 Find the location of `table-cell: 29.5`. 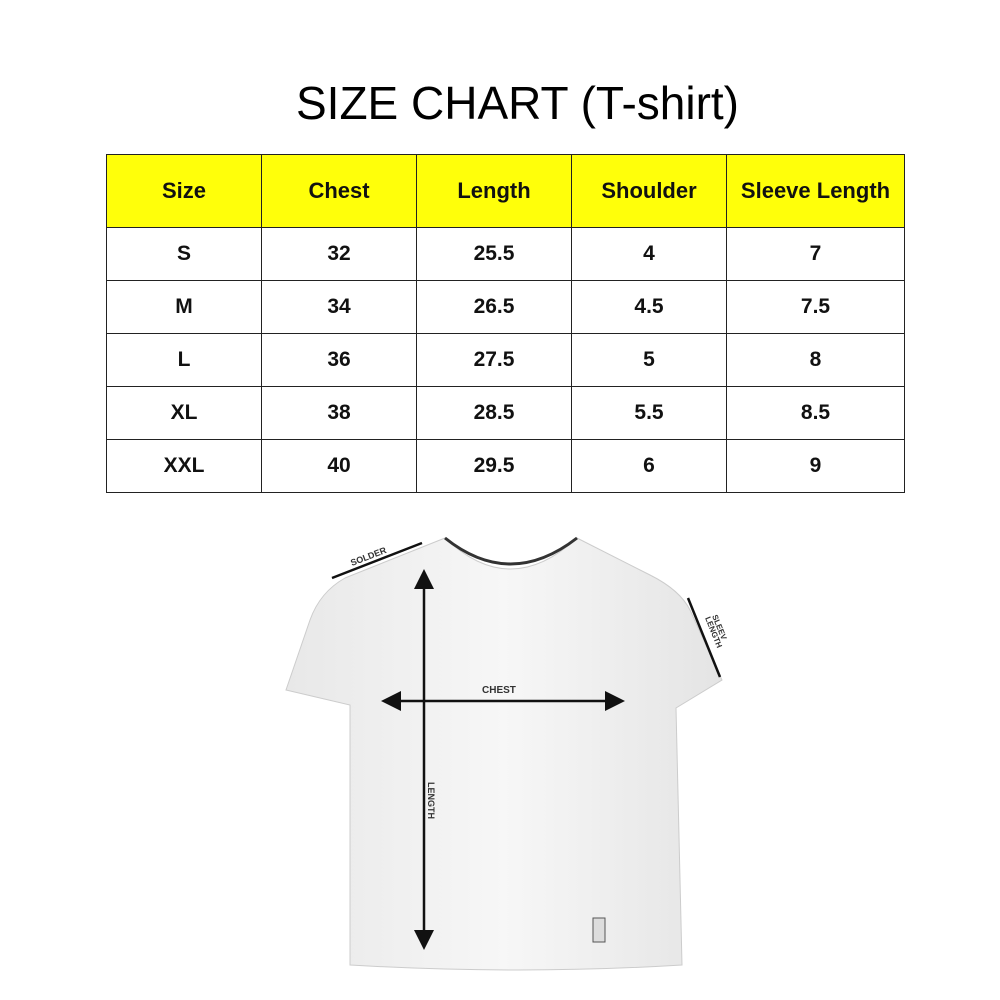

table-cell: 29.5 is located at coordinates (494, 466).